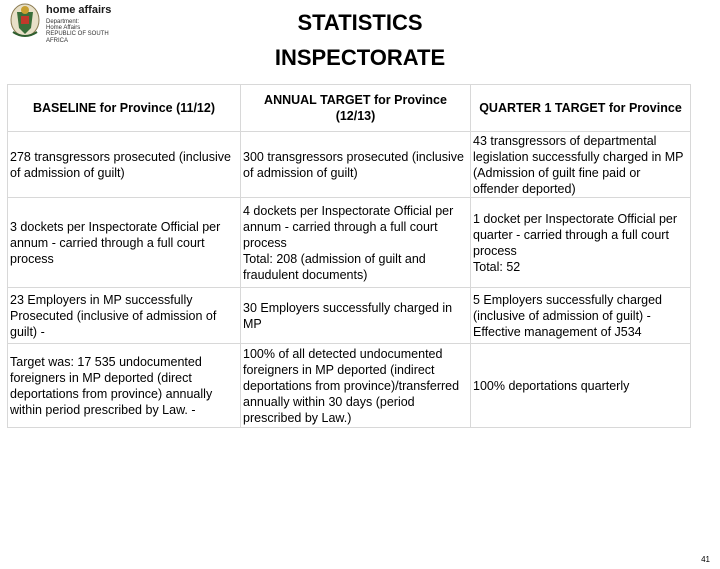  I want to click on coat-of-arms-icon, so click(25, 20).